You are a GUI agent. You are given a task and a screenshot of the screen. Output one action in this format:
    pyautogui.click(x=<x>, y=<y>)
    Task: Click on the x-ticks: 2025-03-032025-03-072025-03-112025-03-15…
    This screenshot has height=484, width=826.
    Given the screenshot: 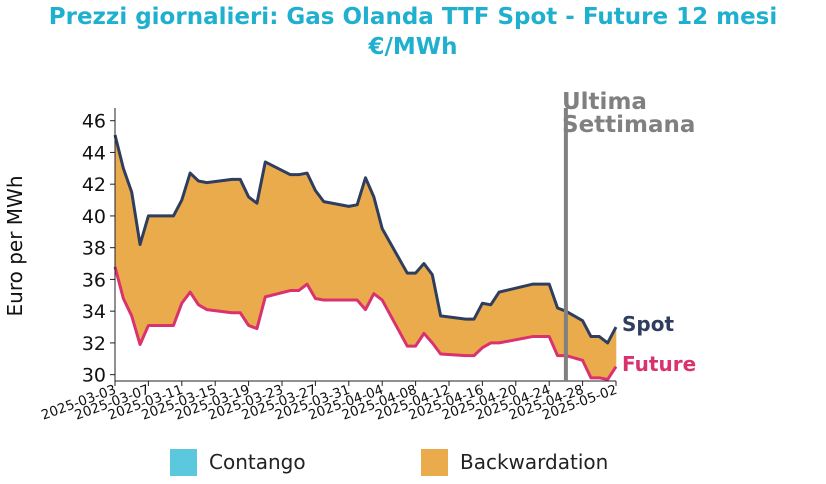 What is the action you would take?
    pyautogui.click(x=329, y=402)
    